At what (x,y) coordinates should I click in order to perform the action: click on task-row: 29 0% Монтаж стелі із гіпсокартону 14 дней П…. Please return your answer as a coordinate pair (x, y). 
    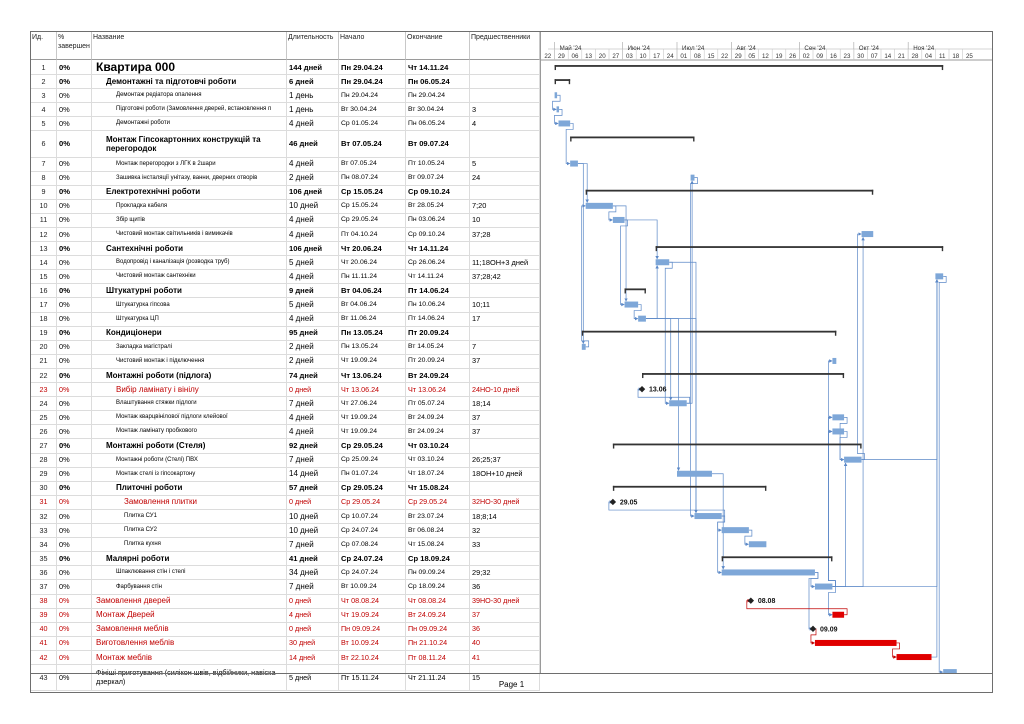
    Looking at the image, I should click on (285, 474).